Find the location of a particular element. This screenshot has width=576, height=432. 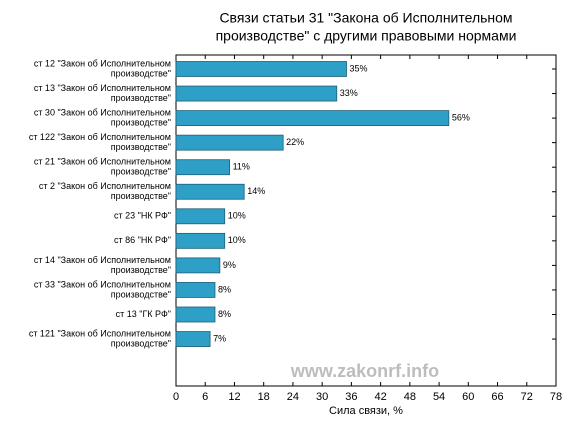

value-label: 22% is located at coordinates (295, 142).